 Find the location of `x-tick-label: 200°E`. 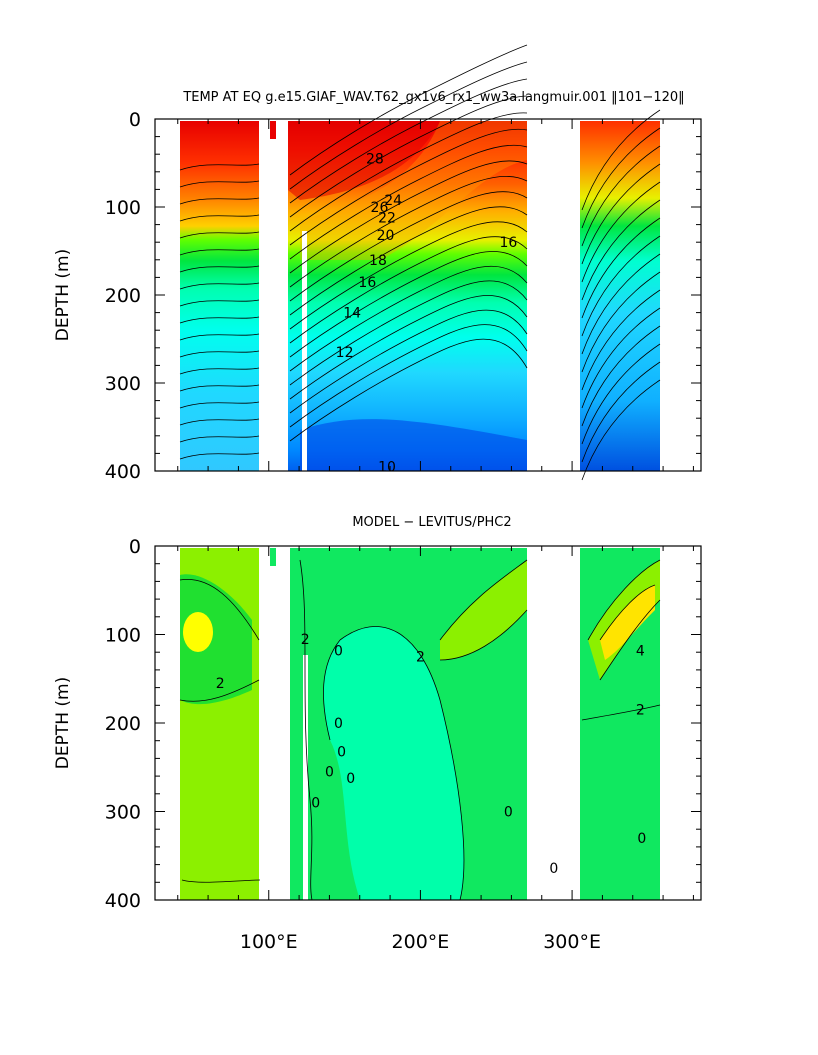

x-tick-label: 200°E is located at coordinates (421, 942).